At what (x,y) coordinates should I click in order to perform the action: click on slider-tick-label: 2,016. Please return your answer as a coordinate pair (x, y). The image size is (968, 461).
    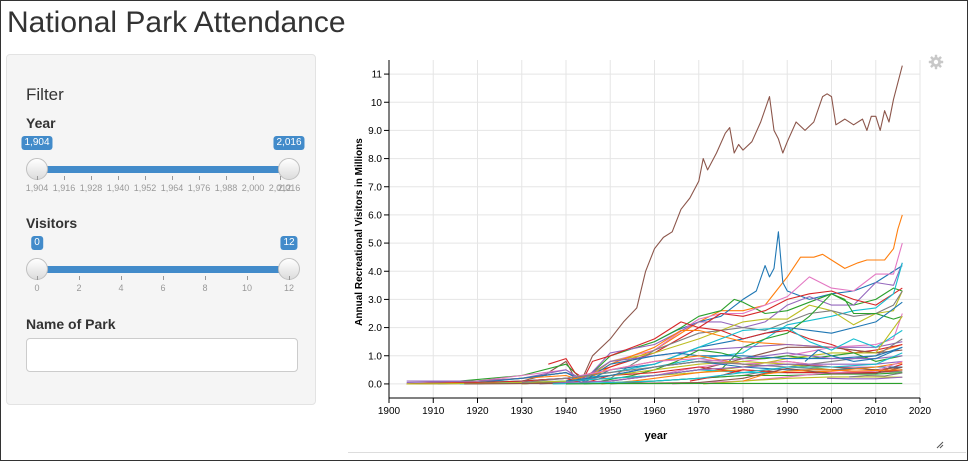
    Looking at the image, I should click on (289, 188).